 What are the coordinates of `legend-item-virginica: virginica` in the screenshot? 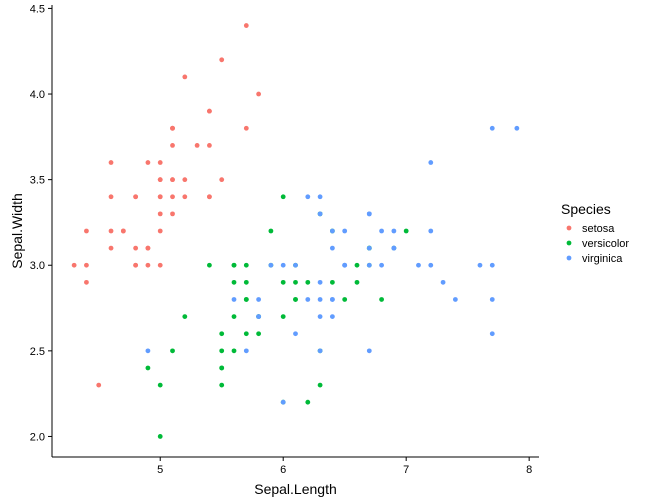 It's located at (594, 259).